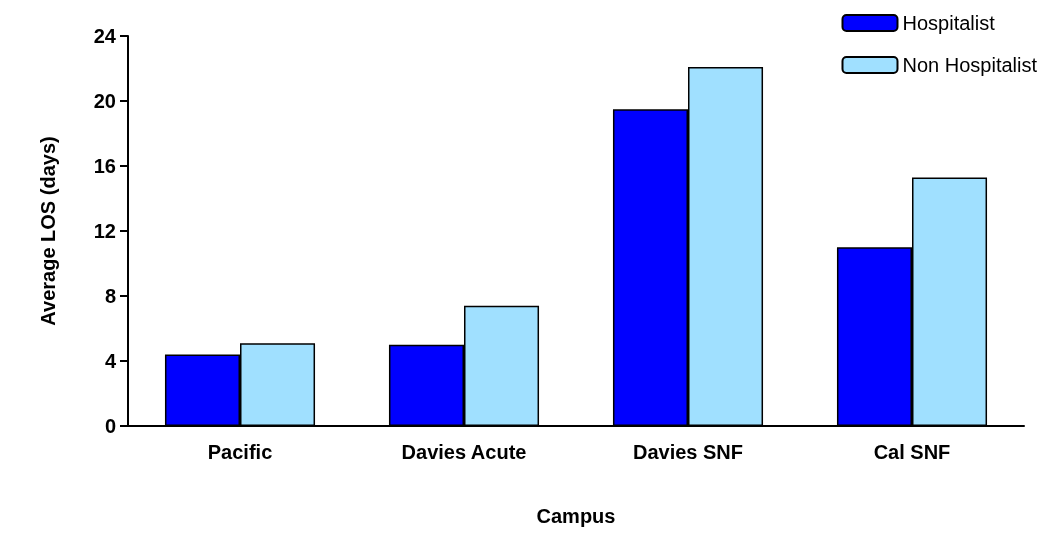  Describe the element at coordinates (576, 516) in the screenshot. I see `x-axis-title: Campus` at that location.